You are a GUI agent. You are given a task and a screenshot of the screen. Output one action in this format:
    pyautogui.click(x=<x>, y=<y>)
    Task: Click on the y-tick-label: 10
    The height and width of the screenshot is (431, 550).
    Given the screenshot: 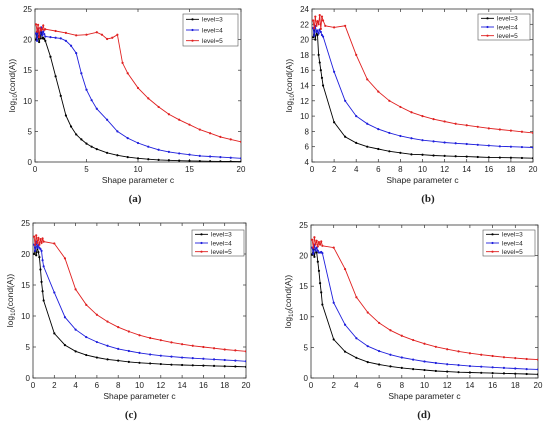 What is the action you would take?
    pyautogui.click(x=27, y=101)
    